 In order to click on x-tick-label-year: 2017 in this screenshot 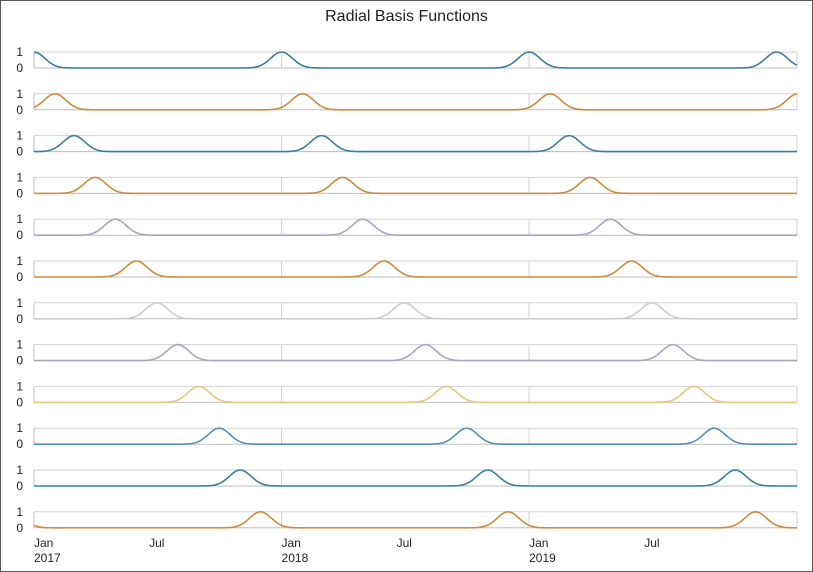, I will do `click(47, 558)`.